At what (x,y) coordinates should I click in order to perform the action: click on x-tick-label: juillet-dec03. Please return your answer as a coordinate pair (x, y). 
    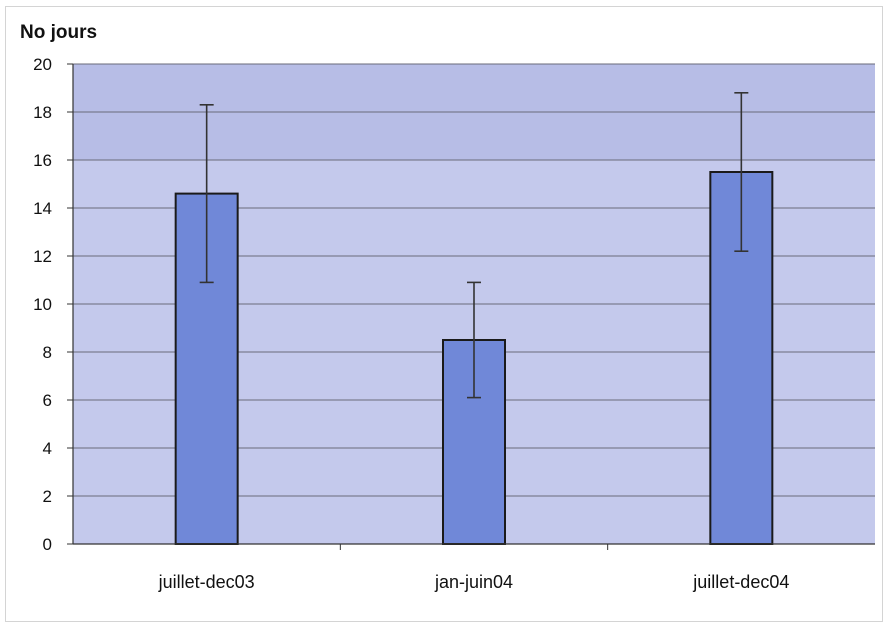
    Looking at the image, I should click on (206, 582).